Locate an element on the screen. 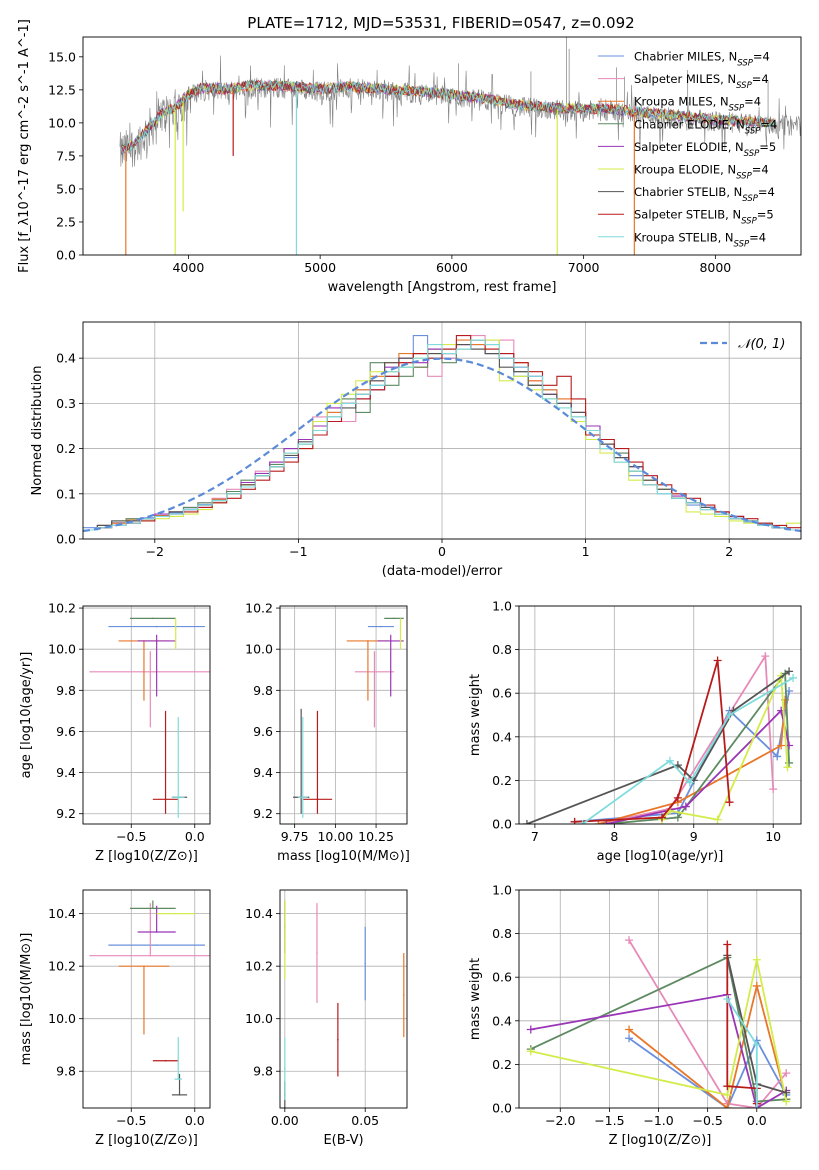 The height and width of the screenshot is (1170, 819). x-axis-label: age [log10(age/yr)] is located at coordinates (660, 856).